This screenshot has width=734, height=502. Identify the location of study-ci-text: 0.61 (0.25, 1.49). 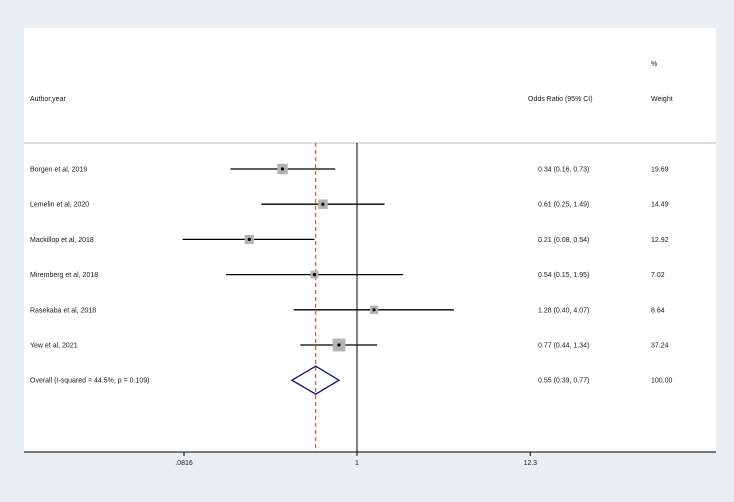
(563, 205).